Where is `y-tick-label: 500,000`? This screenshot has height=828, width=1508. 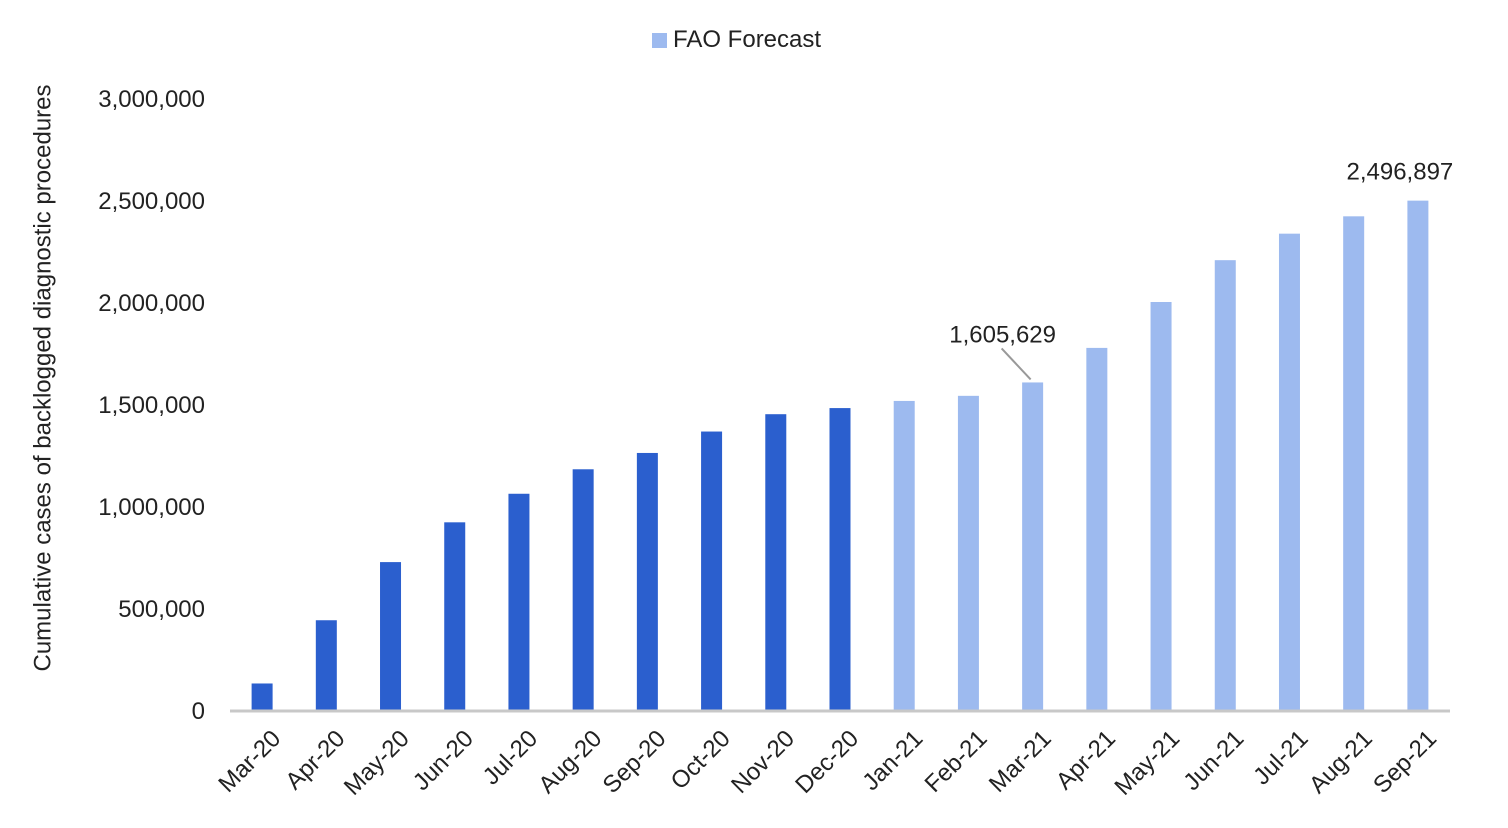 y-tick-label: 500,000 is located at coordinates (161, 609).